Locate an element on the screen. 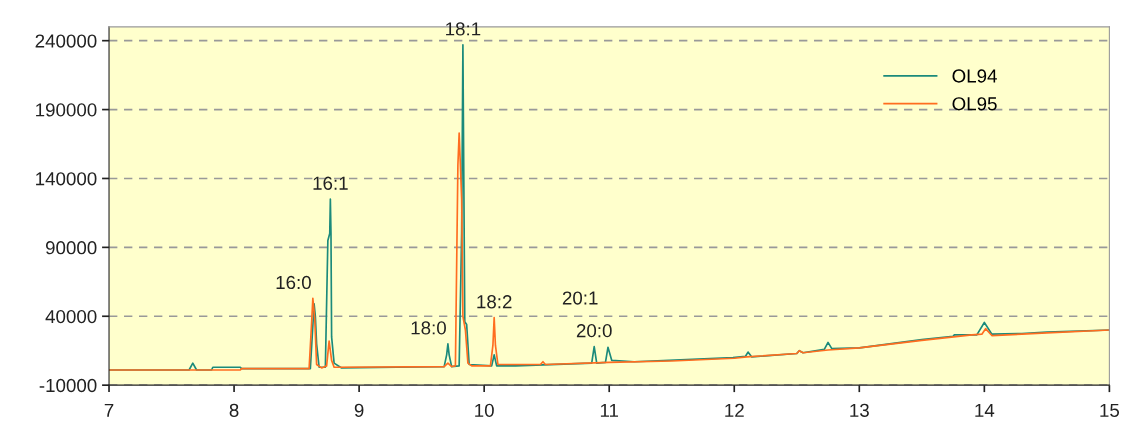 This screenshot has width=1124, height=427. x-tick-label: 14 is located at coordinates (985, 410).